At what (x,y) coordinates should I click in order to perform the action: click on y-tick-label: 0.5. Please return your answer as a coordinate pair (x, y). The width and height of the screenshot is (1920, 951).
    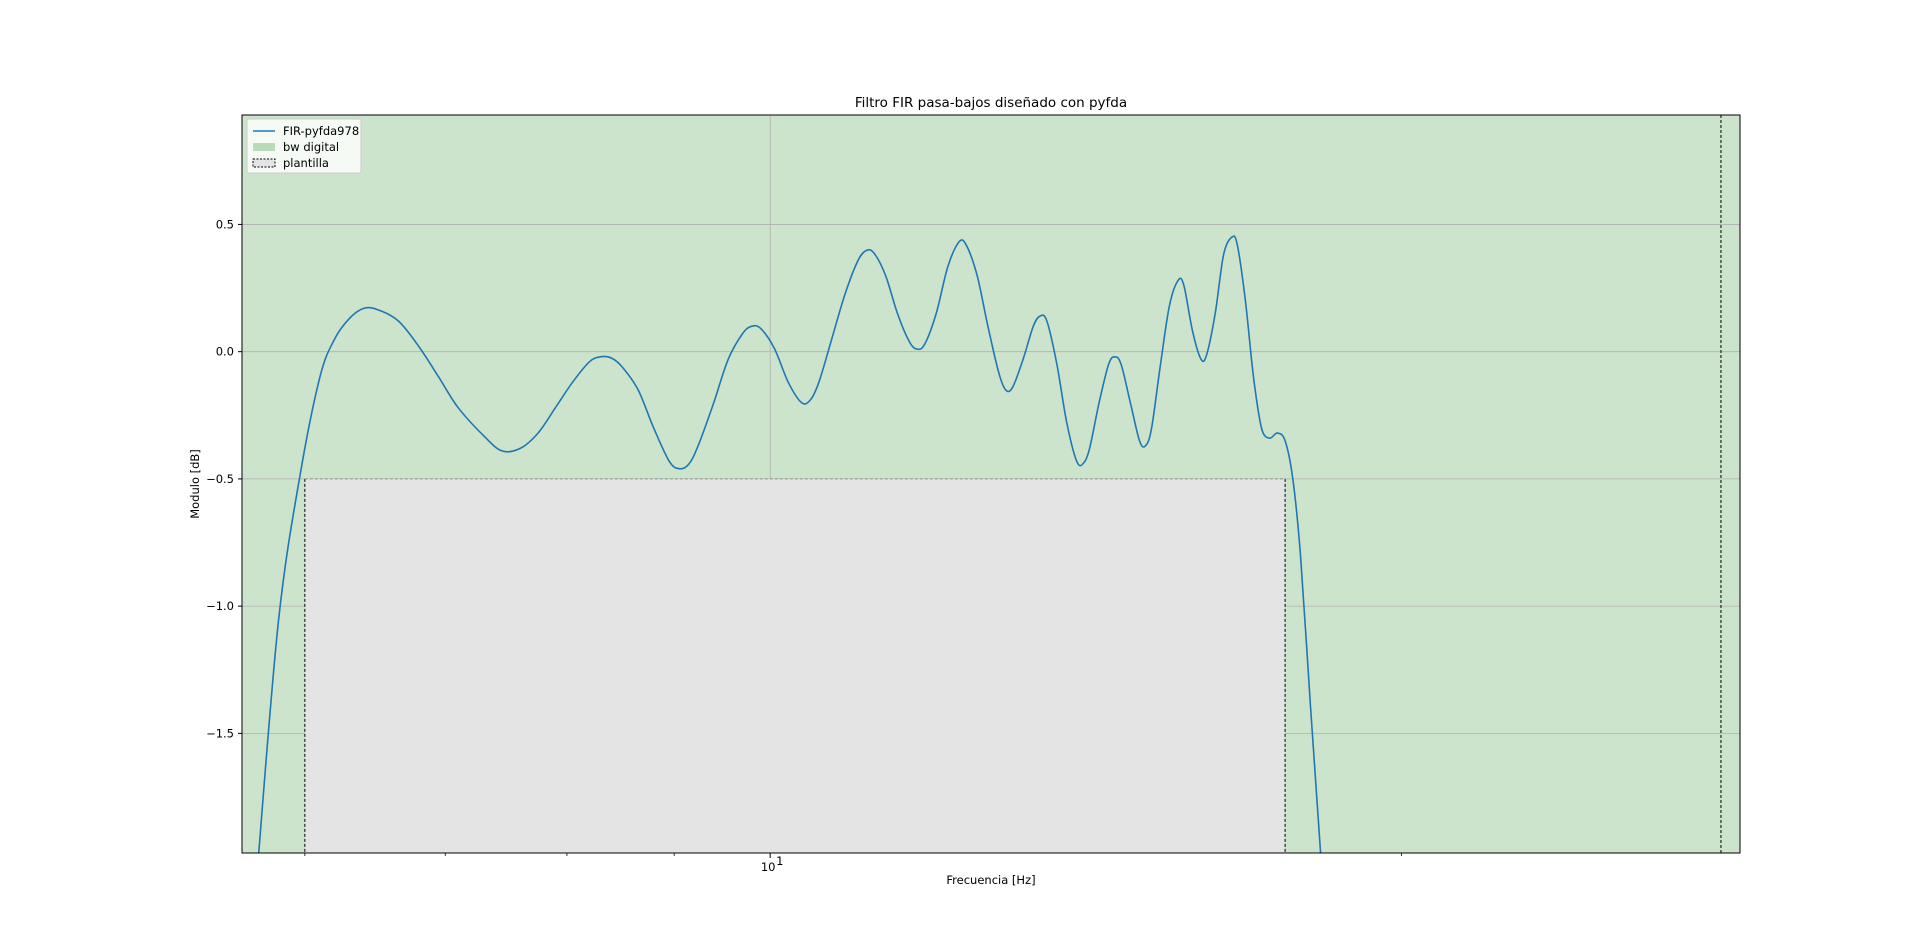
    Looking at the image, I should click on (225, 224).